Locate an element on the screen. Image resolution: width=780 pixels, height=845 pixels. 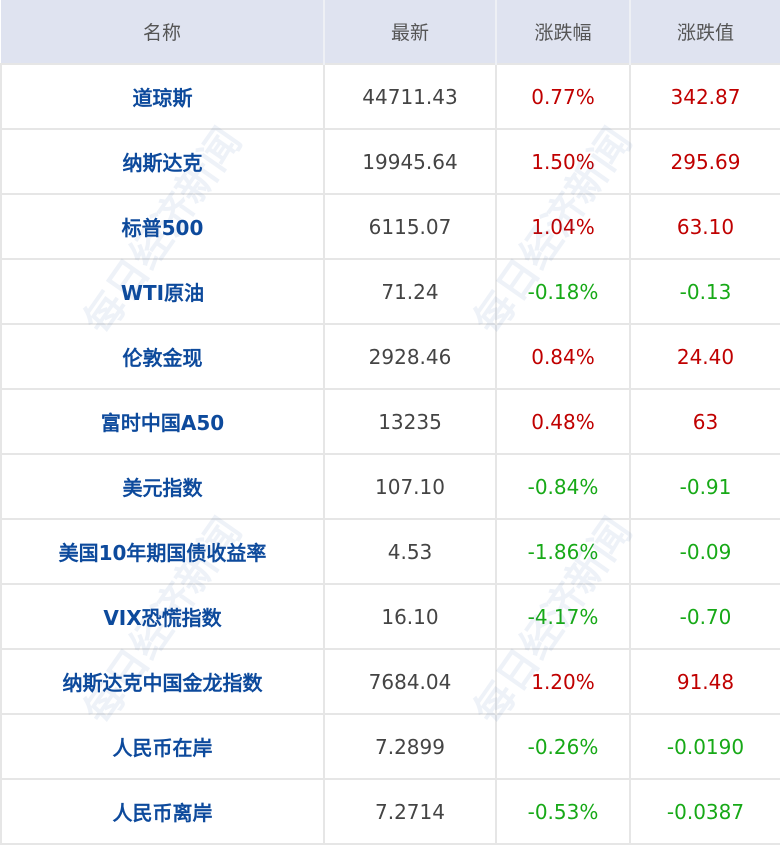
latest-cell: 13235 is located at coordinates (410, 421).